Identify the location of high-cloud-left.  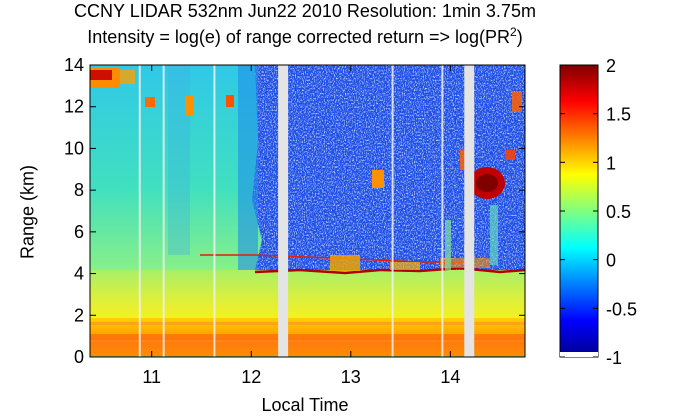
(162, 92).